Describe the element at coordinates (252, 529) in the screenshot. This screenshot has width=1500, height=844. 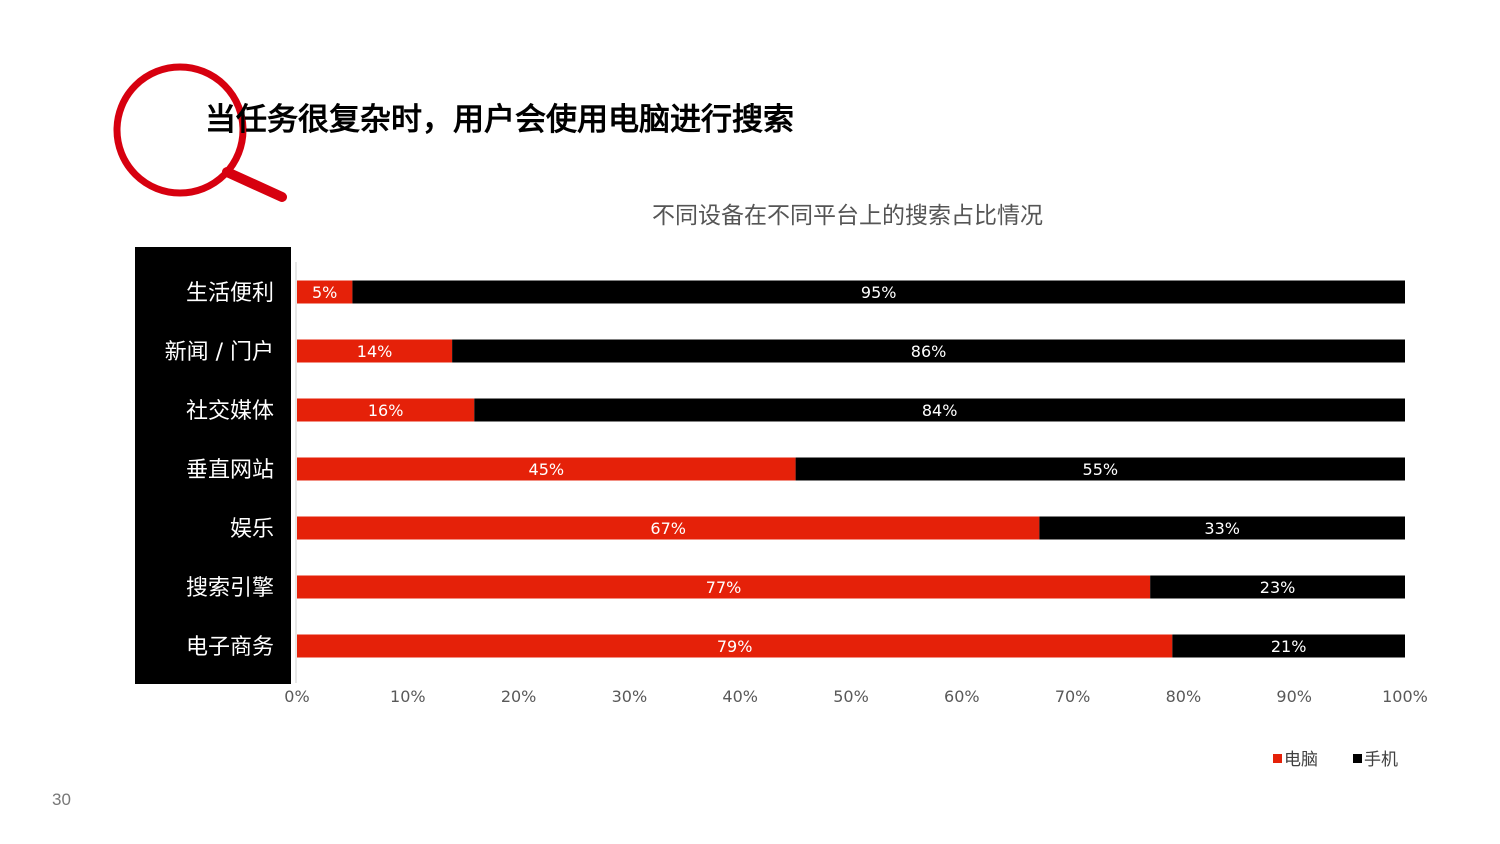
I see `category-label: 娱乐` at that location.